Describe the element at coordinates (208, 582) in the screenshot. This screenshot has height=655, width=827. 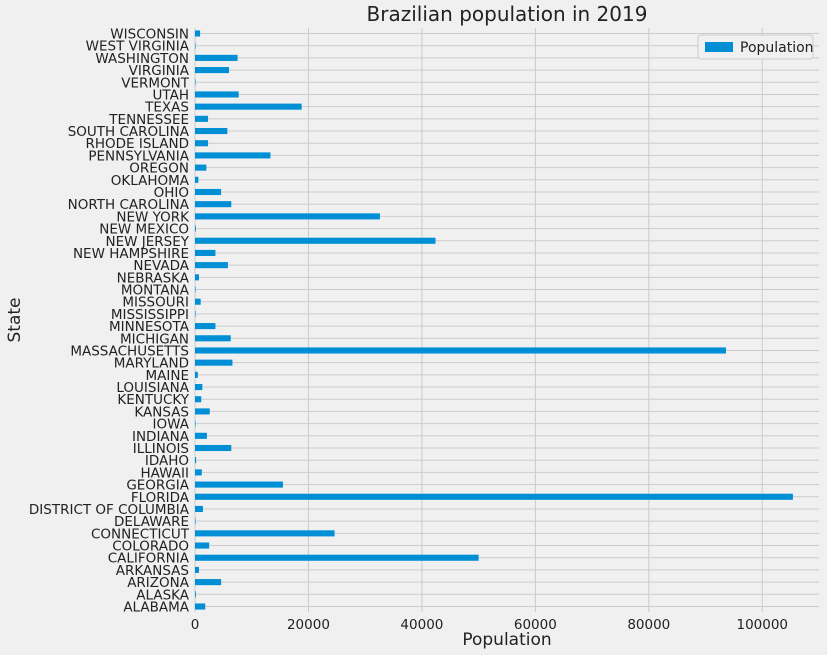
I see `bar-arizona` at that location.